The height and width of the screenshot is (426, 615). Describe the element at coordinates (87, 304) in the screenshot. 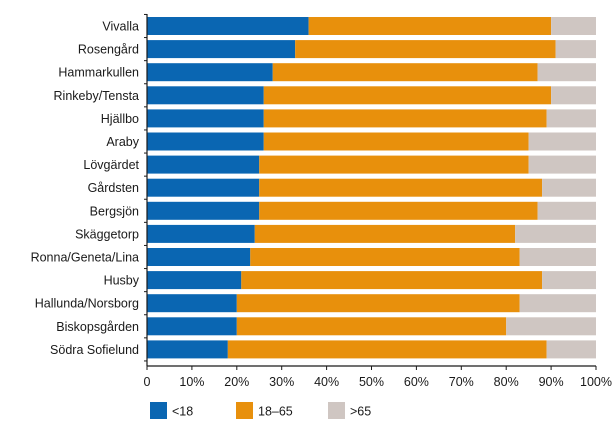

I see `category-label: Hallunda/Norsborg` at that location.